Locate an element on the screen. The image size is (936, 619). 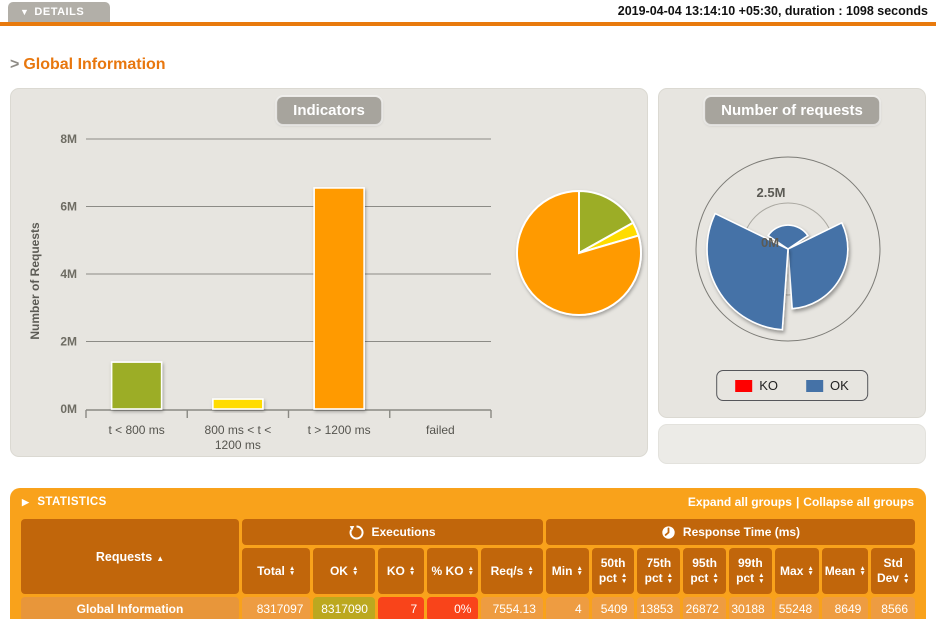
column-header-ko: KO ▲ ▼ is located at coordinates (401, 571).